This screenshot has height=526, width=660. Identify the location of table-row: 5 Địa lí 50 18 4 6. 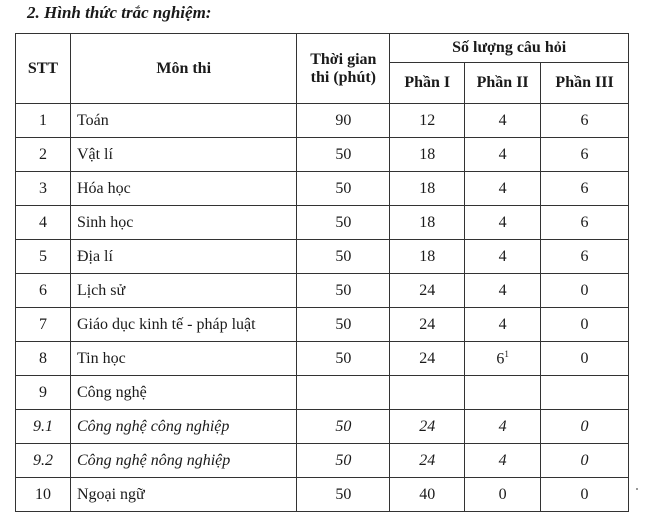
(322, 256).